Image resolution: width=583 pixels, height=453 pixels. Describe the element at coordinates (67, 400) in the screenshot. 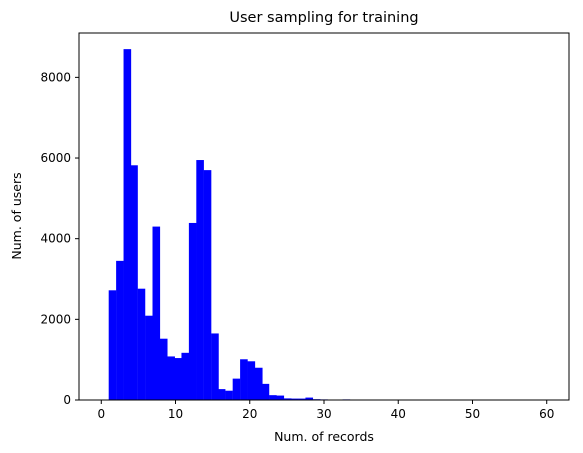

I see `y-tick-label: 0` at that location.